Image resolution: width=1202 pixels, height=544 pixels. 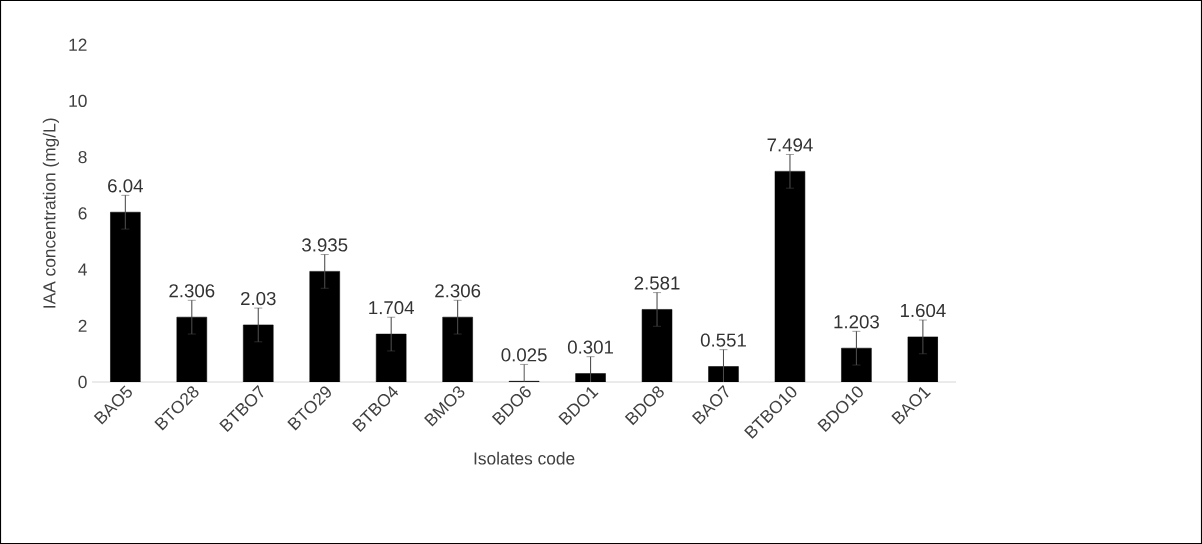 What do you see at coordinates (856, 322) in the screenshot?
I see `data-label: 1.203` at bounding box center [856, 322].